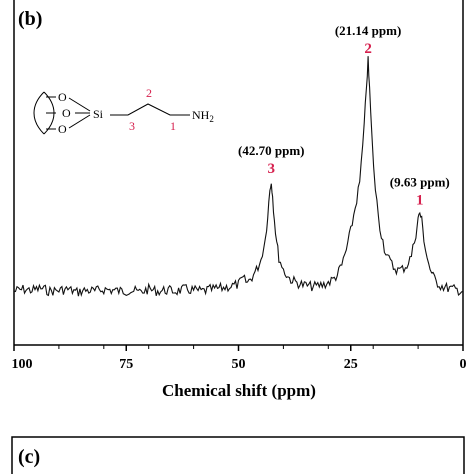 The image size is (474, 474). Describe the element at coordinates (368, 49) in the screenshot. I see `peak-number-label: 2` at that location.